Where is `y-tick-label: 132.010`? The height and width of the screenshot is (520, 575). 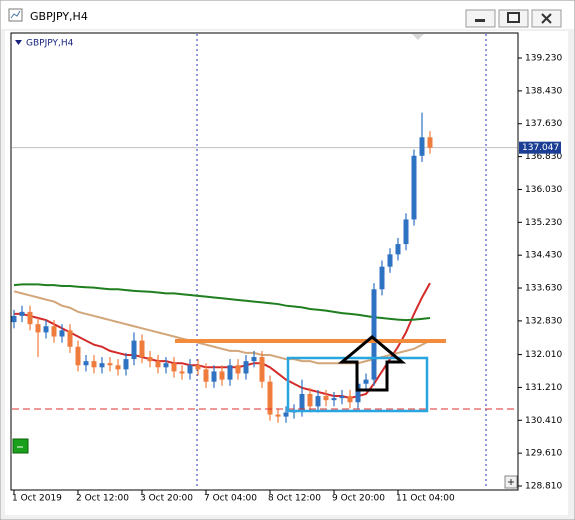 y-tick-label: 132.010 is located at coordinates (543, 355).